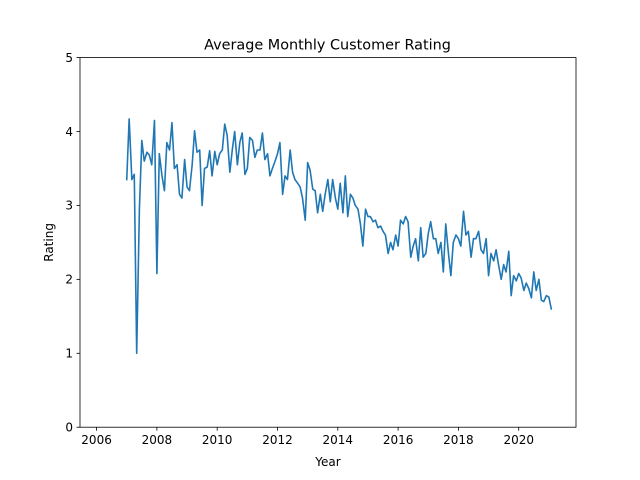  What do you see at coordinates (49, 242) in the screenshot?
I see `y-axis-label: Rating` at bounding box center [49, 242].